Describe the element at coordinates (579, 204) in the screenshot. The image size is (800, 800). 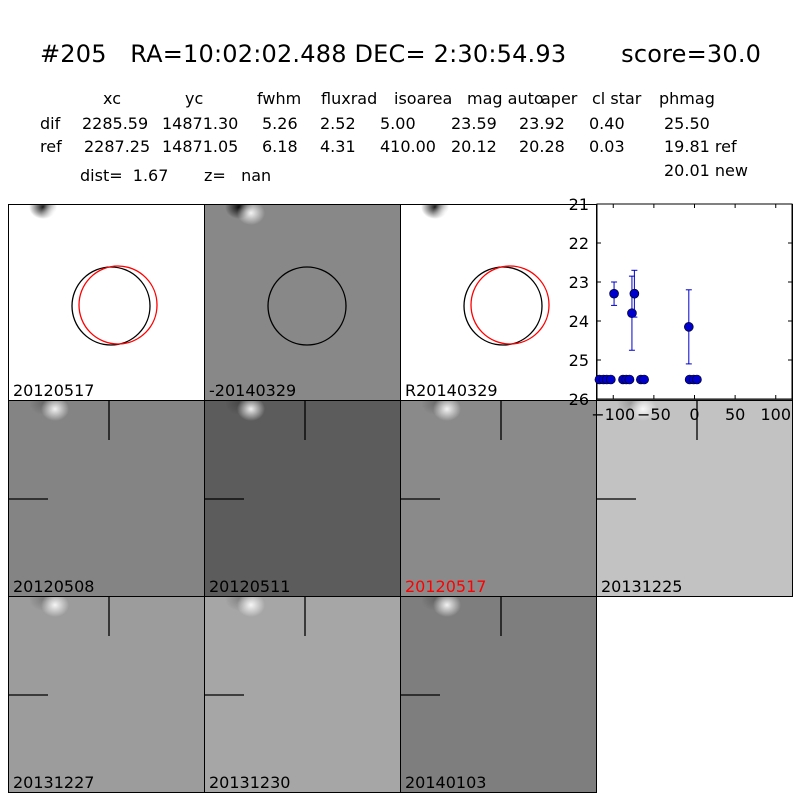
I see `y-tick-label: 21` at that location.